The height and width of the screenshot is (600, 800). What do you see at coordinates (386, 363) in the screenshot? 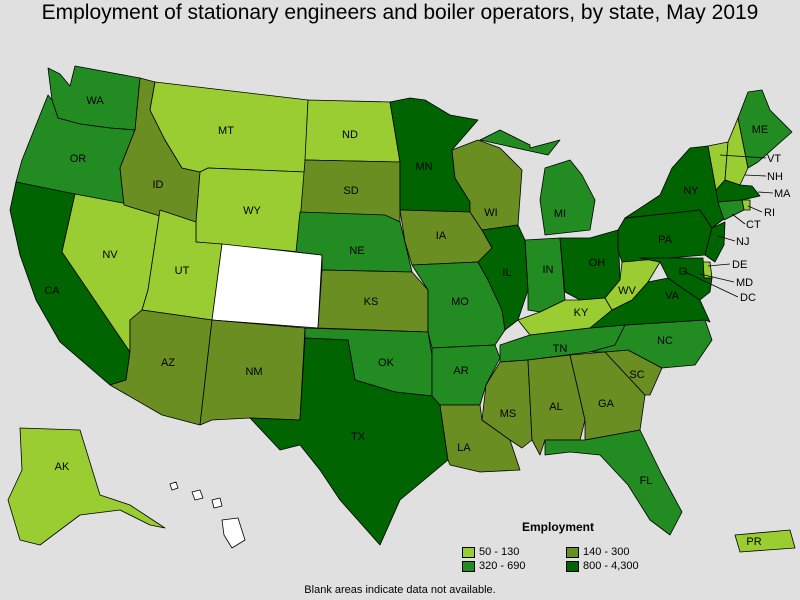
I see `state-label-ok: OK` at bounding box center [386, 363].